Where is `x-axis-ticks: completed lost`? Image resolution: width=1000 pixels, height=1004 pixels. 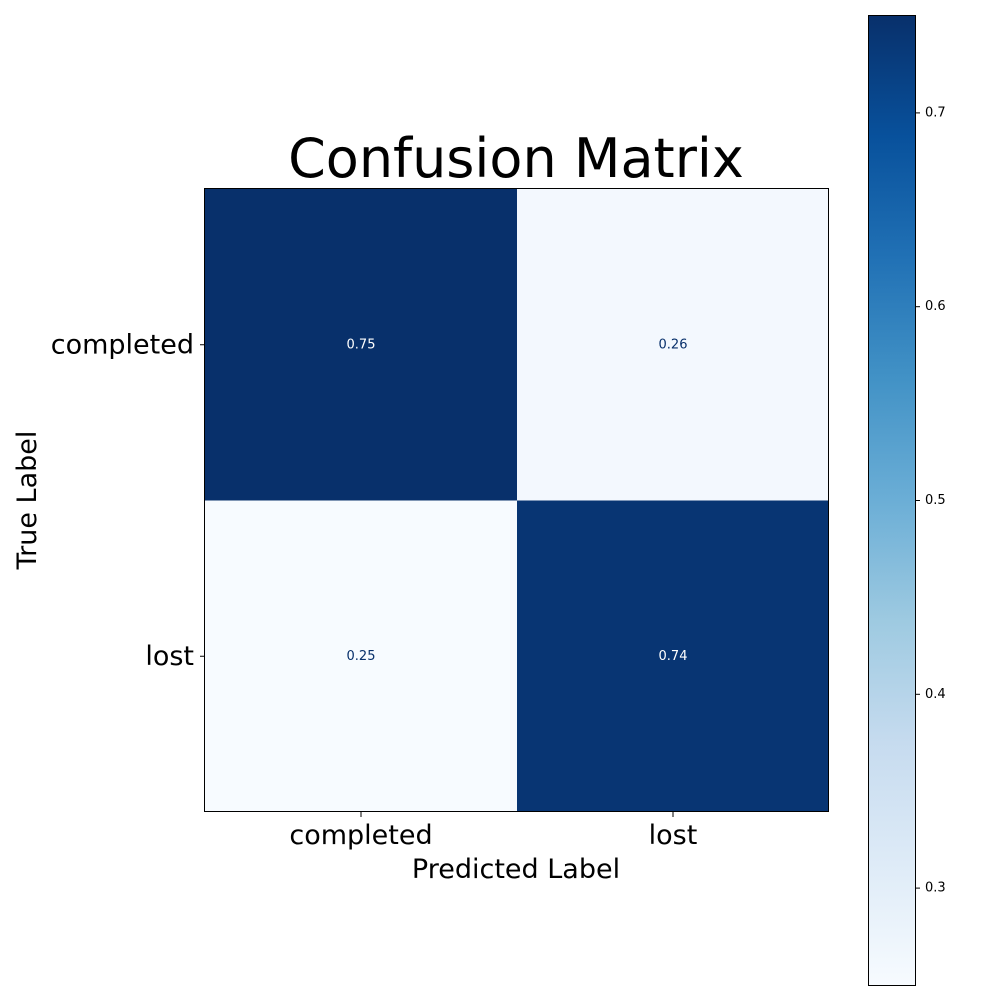
x-axis-ticks: completed lost is located at coordinates (493, 831).